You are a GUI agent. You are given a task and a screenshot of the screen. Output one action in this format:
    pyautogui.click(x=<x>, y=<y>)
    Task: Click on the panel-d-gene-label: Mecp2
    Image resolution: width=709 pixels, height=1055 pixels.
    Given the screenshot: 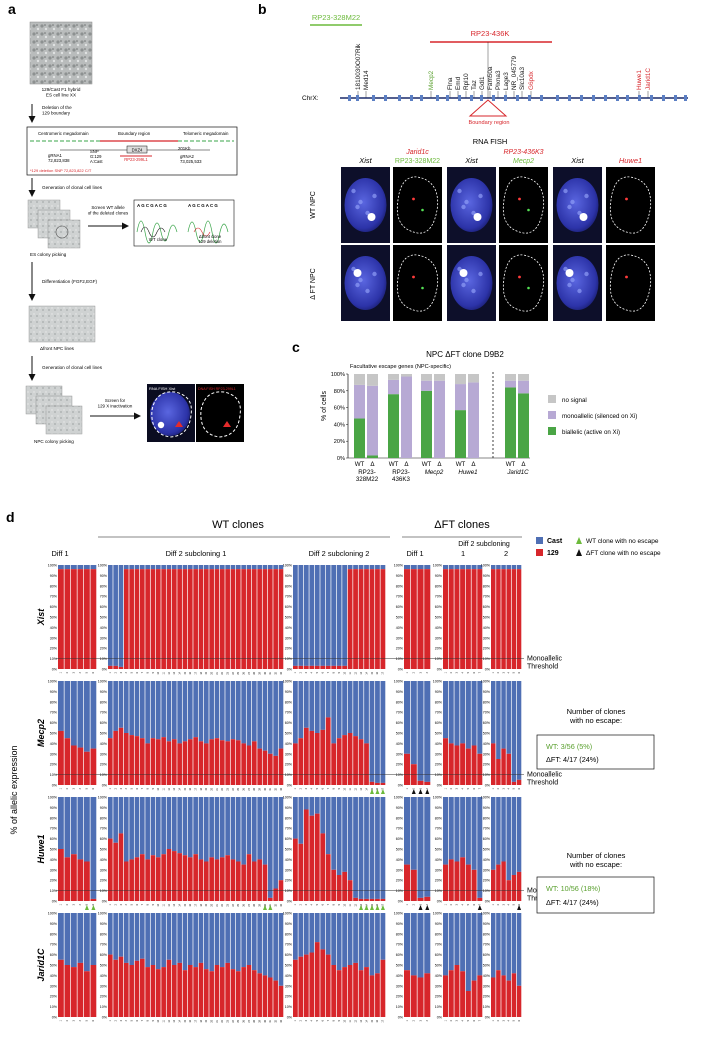 What is the action you would take?
    pyautogui.click(x=41, y=733)
    